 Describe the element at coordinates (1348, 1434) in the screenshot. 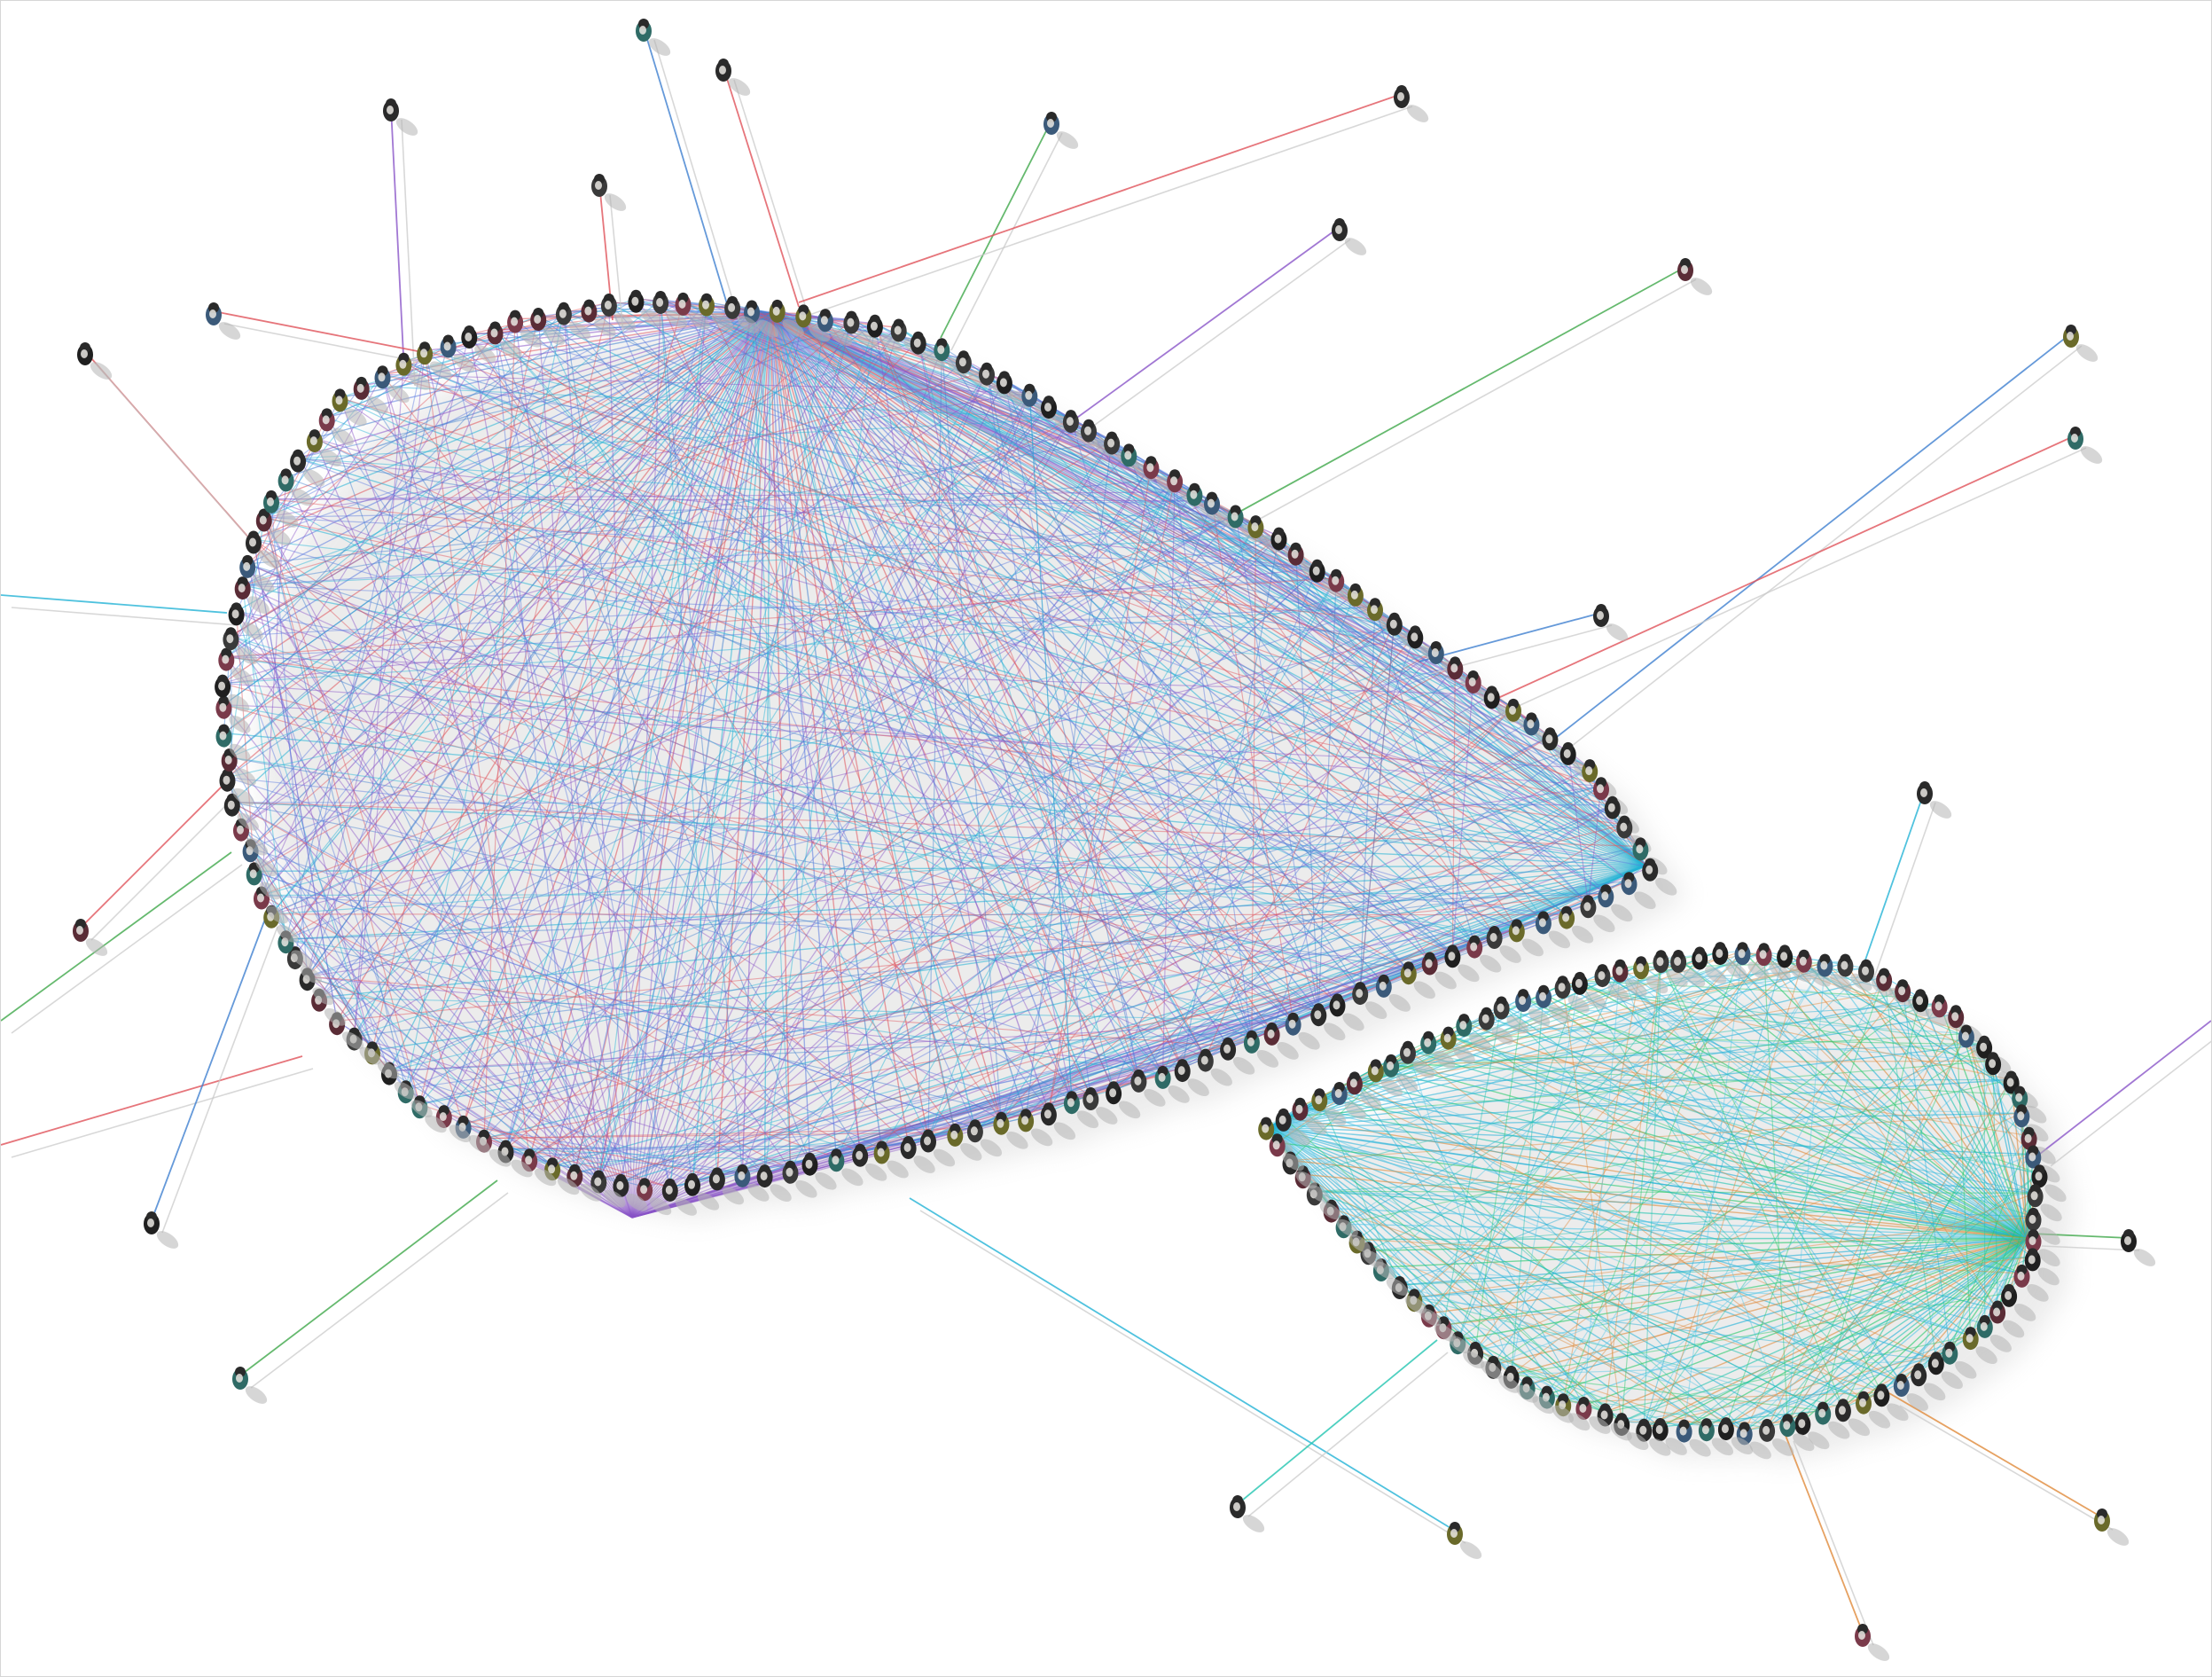

I see `thread-shadow` at that location.